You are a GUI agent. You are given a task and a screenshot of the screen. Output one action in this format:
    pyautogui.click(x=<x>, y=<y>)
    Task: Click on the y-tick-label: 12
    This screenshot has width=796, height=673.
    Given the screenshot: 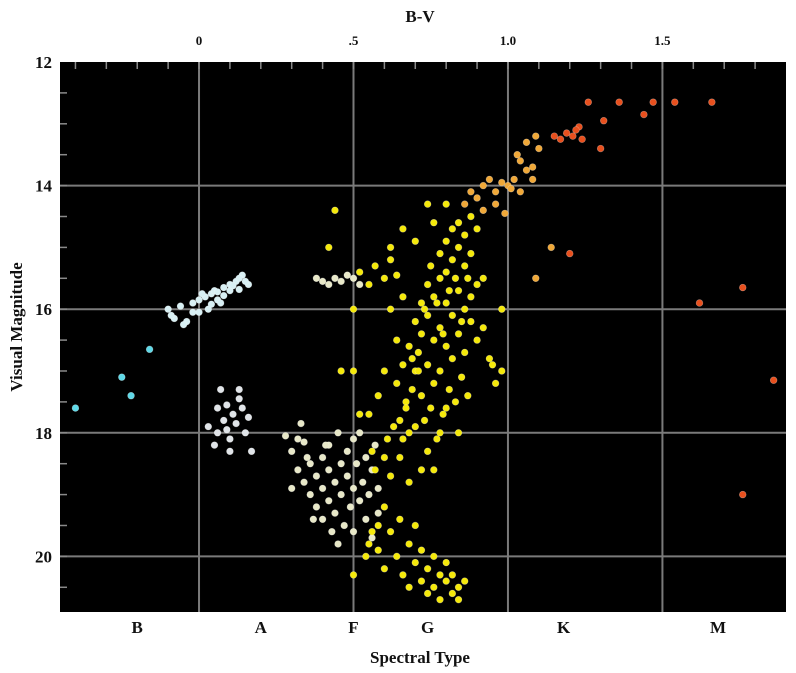 What is the action you would take?
    pyautogui.click(x=43, y=62)
    